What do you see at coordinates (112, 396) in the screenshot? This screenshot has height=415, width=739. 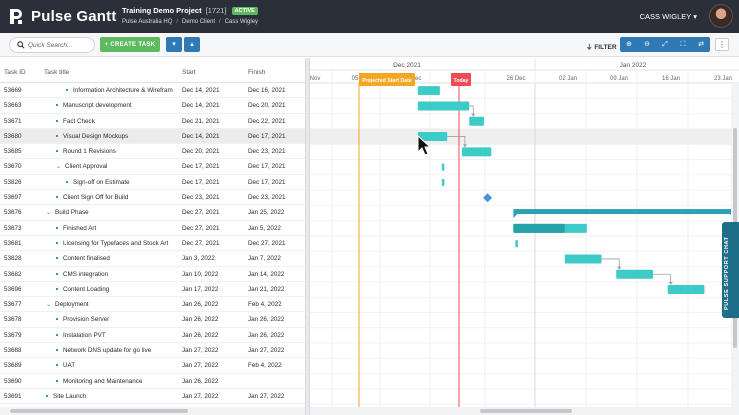 I see `task-title-cell: Site Launch` at bounding box center [112, 396].